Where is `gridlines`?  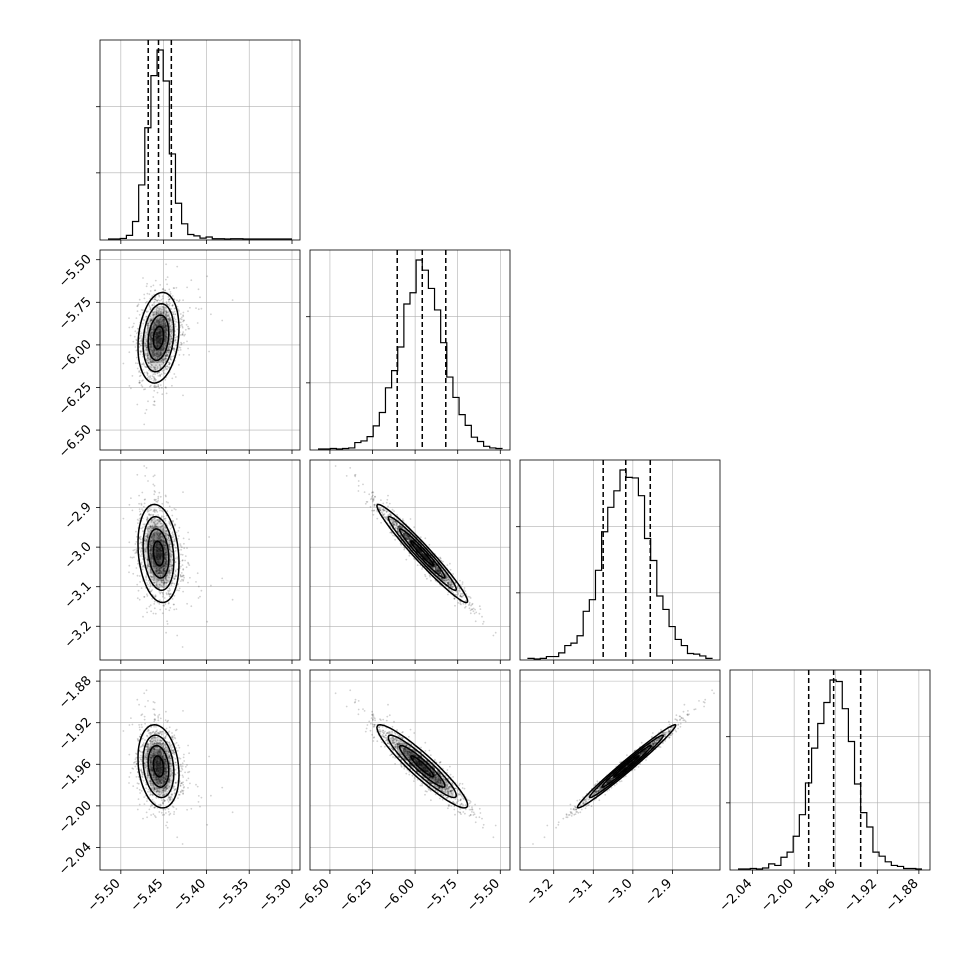 gridlines is located at coordinates (200, 350).